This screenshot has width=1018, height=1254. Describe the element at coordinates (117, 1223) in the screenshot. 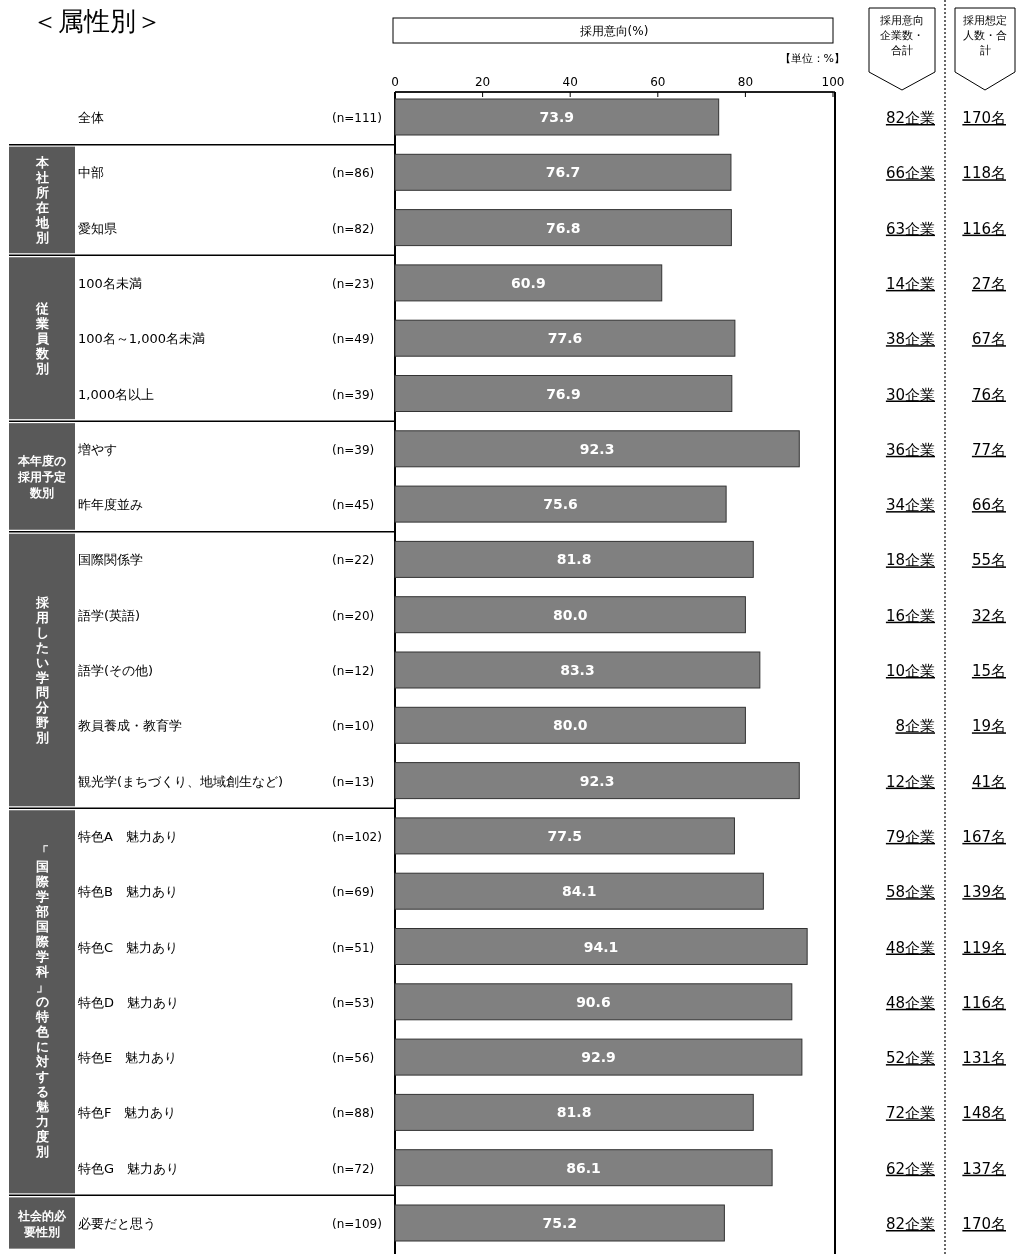

I see `y-tick-label: 必要だと思う` at that location.